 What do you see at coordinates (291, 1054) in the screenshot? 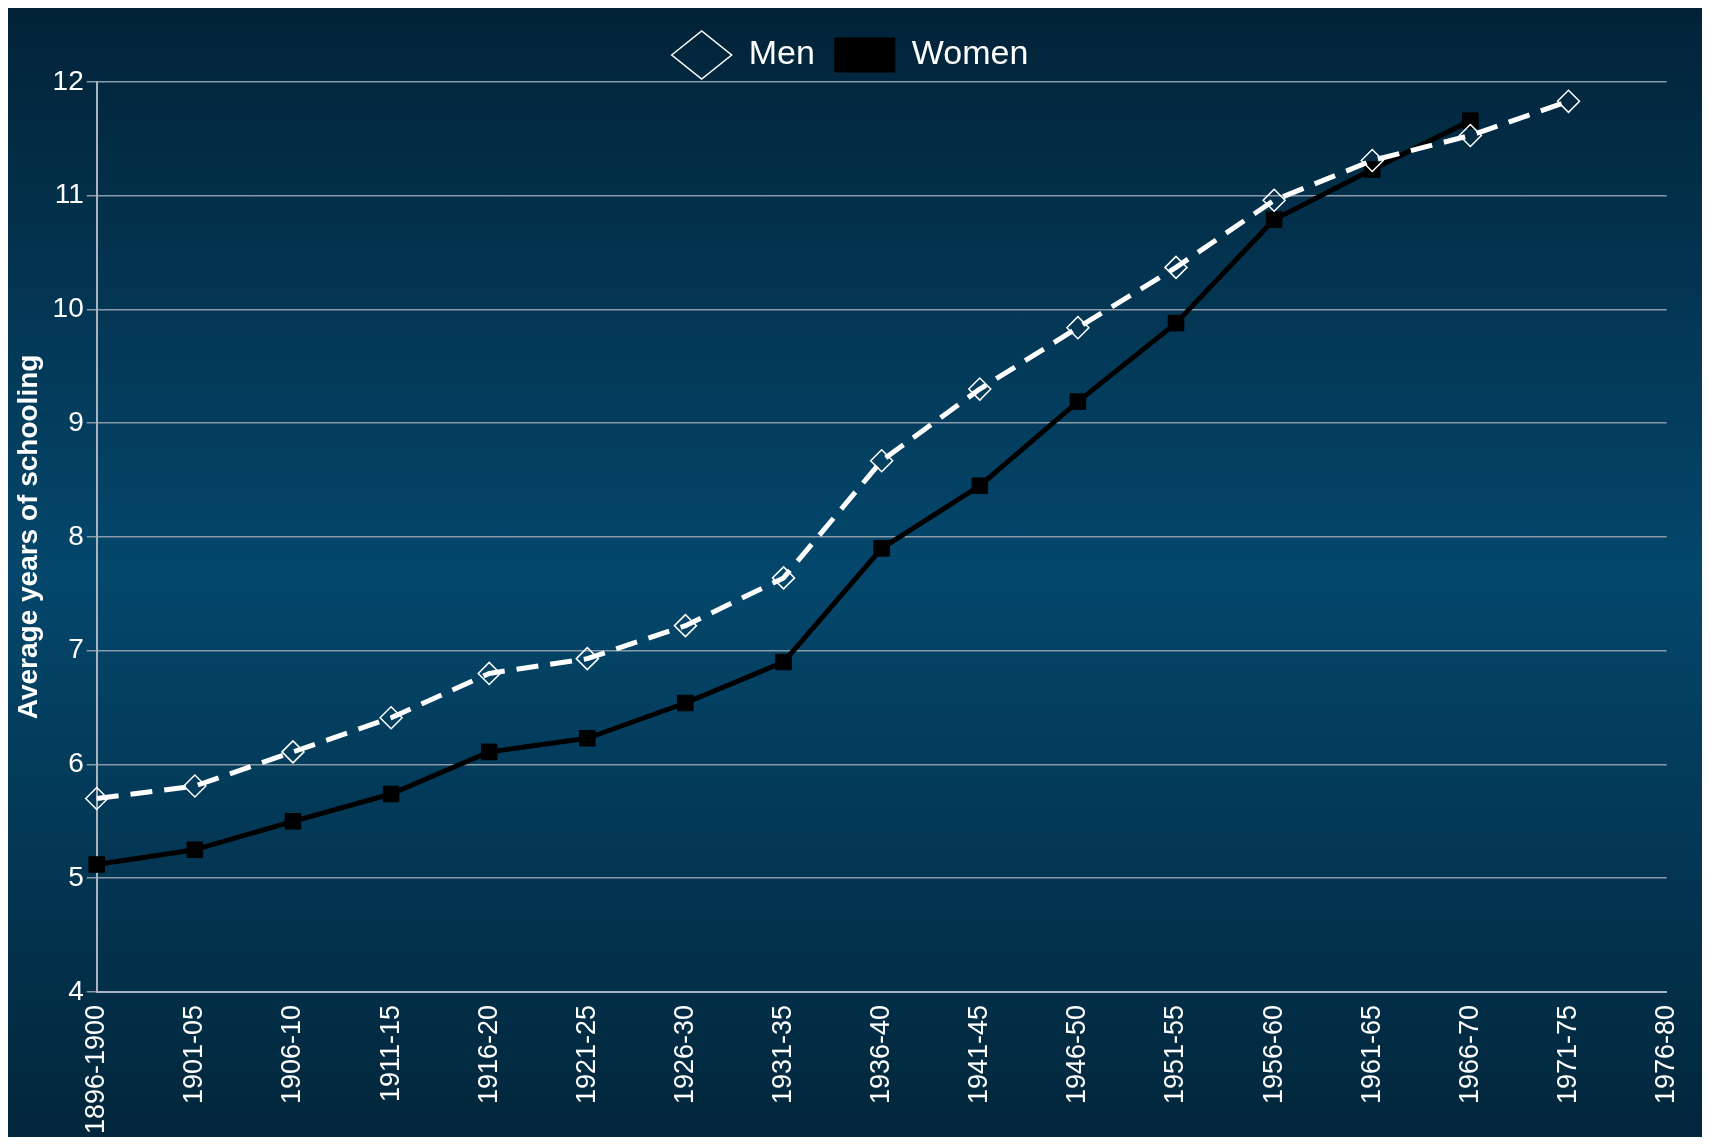
I see `x-tick-label: 1906-10` at bounding box center [291, 1054].